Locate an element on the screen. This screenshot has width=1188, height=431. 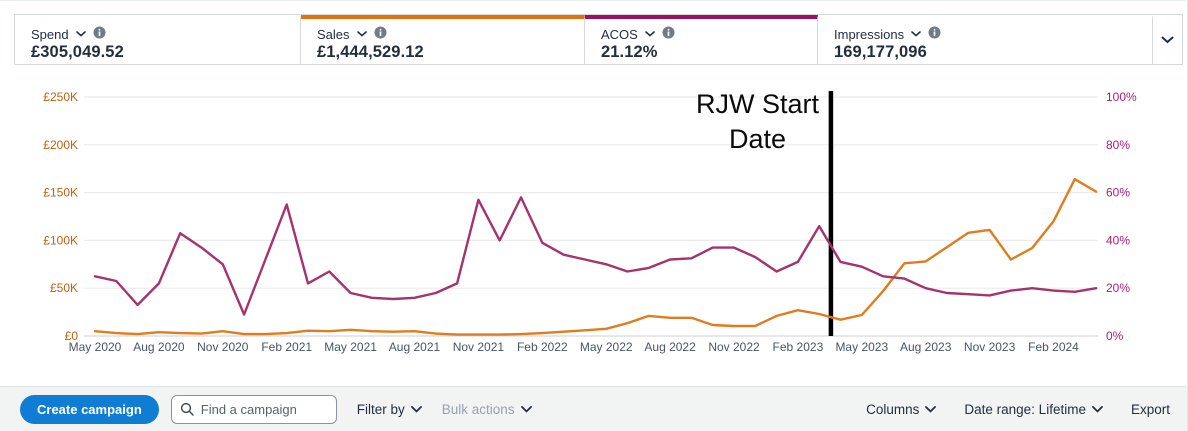
left-axis-label: £200K is located at coordinates (60, 145).